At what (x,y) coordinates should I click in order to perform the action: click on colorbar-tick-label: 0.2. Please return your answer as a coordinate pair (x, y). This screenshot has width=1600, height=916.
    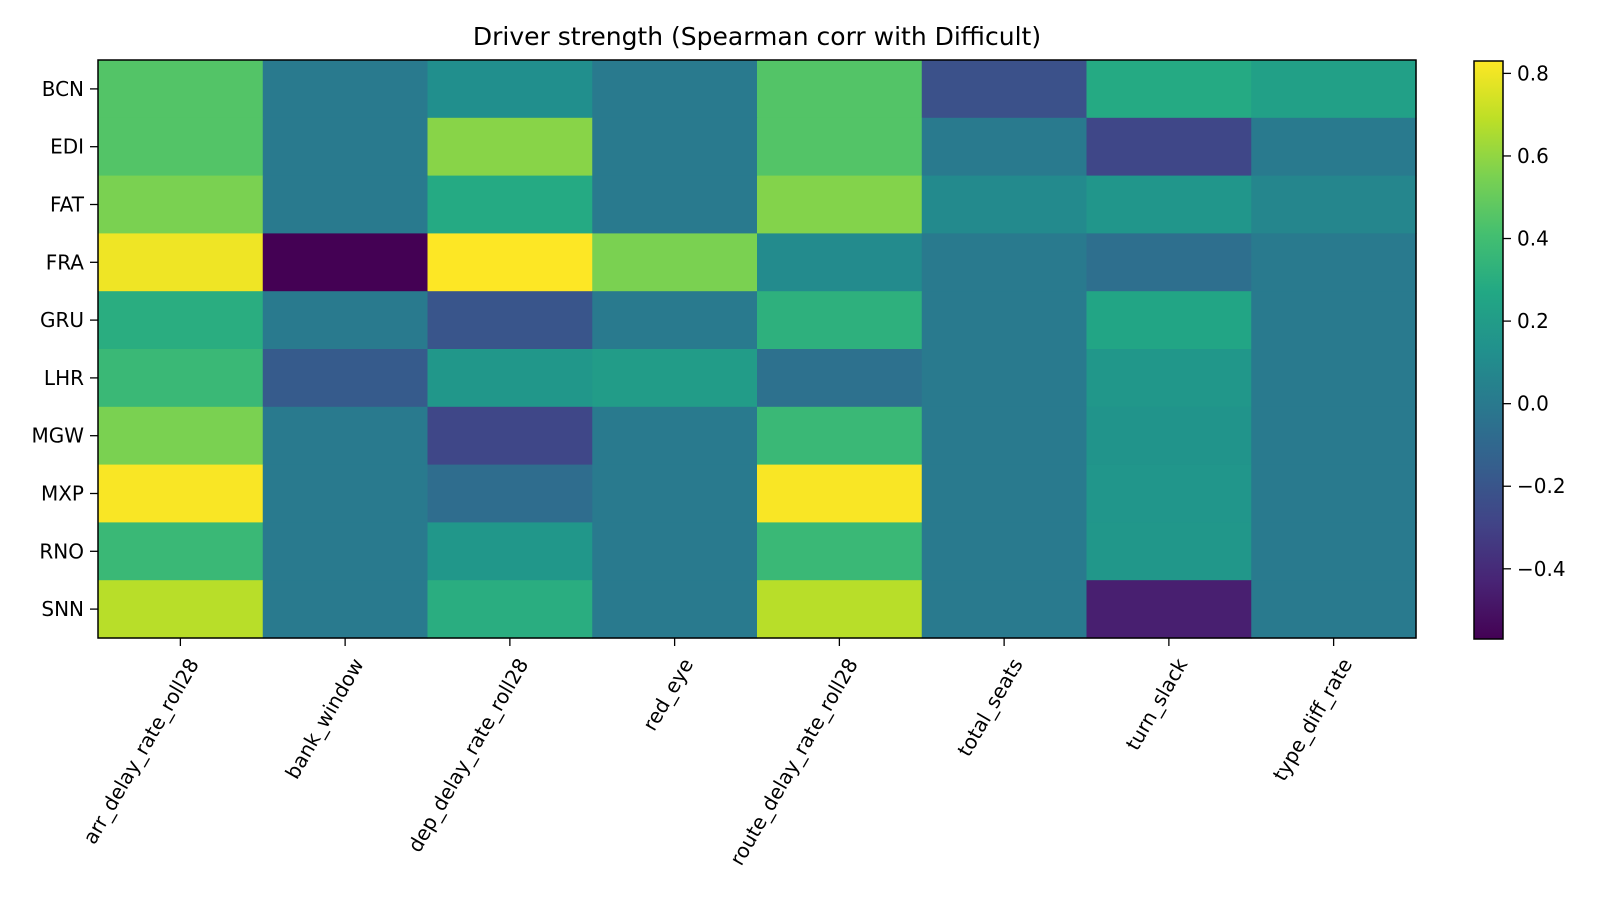
    Looking at the image, I should click on (1533, 321).